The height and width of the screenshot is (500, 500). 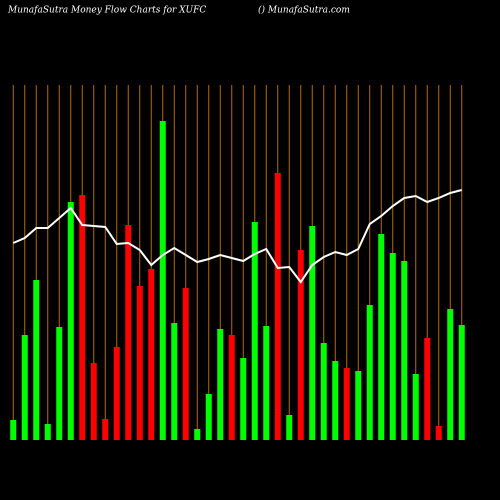 I want to click on chart-title: MunafaSutra Money Flow Charts for XUFC, so click(x=106, y=11).